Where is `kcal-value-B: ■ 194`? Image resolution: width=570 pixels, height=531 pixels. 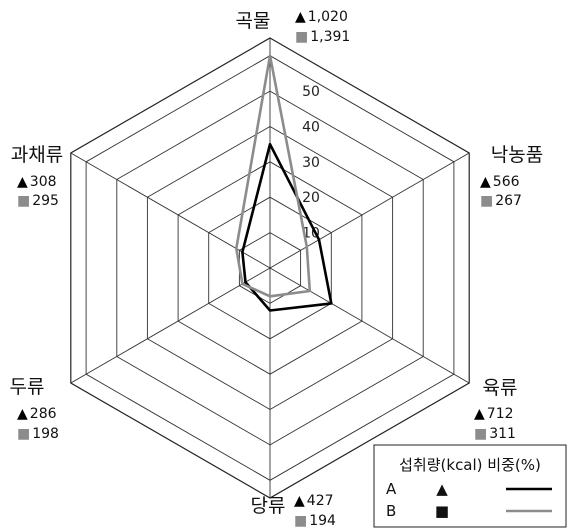 kcal-value-B: ■ 194 is located at coordinates (315, 521).